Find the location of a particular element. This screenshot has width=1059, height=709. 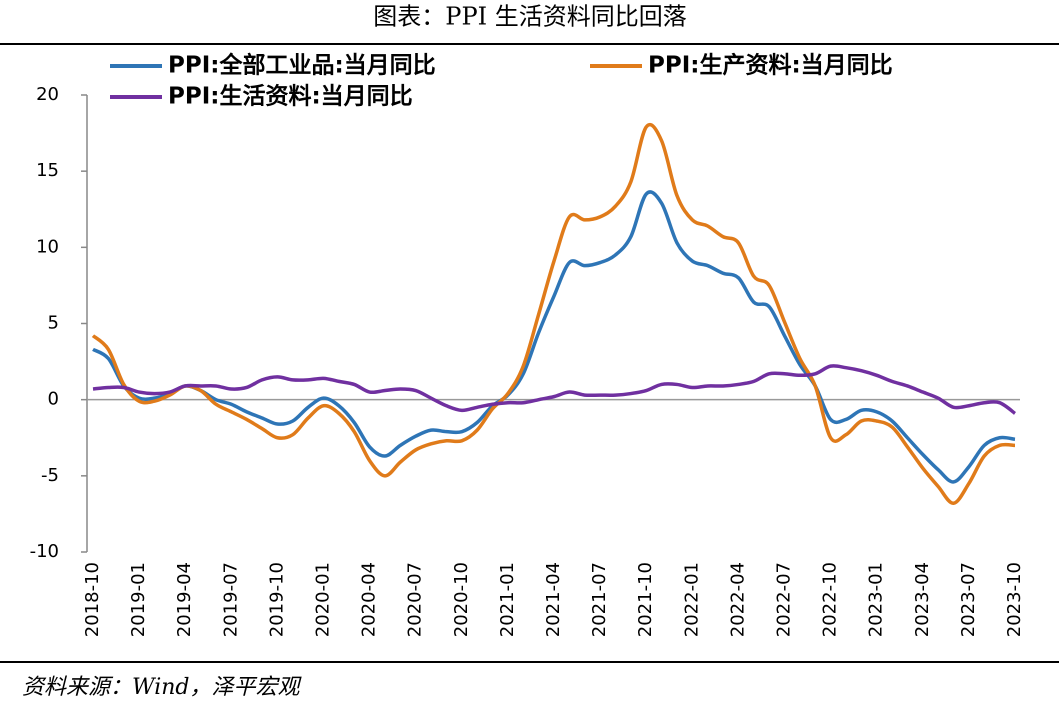

x-tick-label: 2023-10 is located at coordinates (1014, 599).